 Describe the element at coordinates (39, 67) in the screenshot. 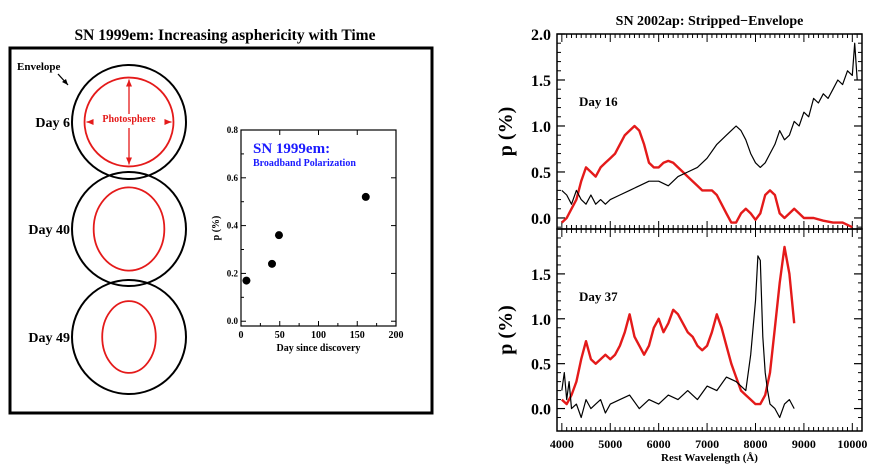

I see `envelope-label: Envelope` at that location.